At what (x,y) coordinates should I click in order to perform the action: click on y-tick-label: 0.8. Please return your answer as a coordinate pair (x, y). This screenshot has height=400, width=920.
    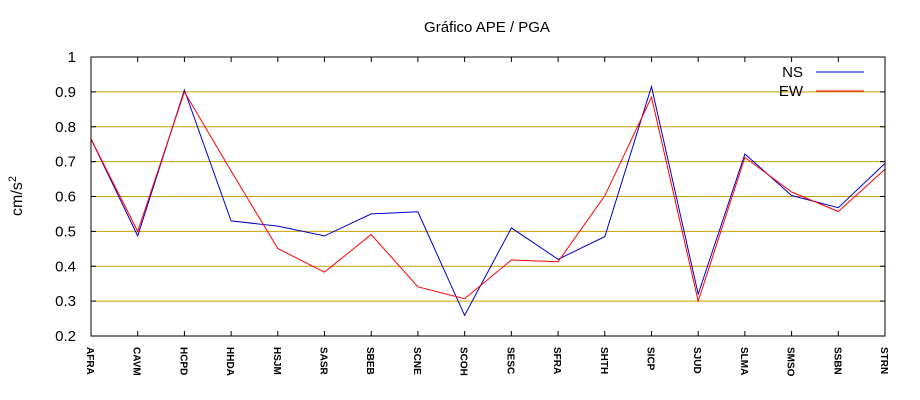
    Looking at the image, I should click on (65, 127).